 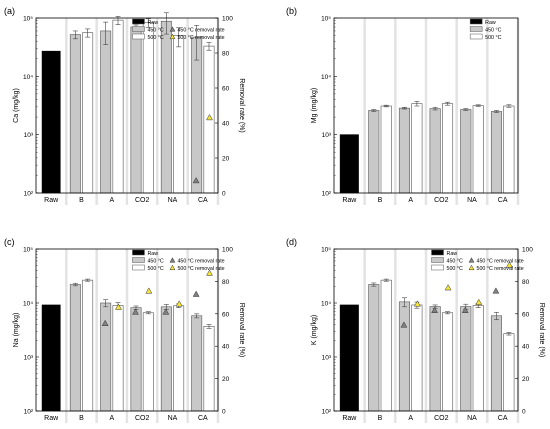 What do you see at coordinates (200, 269) in the screenshot?
I see `legend-label: 500 °C removal rate` at bounding box center [200, 269].